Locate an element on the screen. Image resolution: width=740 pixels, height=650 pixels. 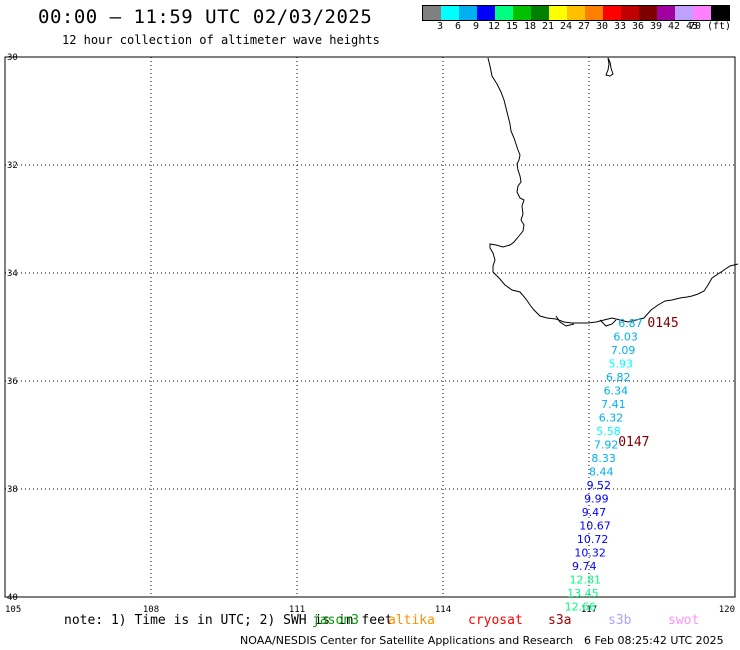
legend-label: 70 (ft) is located at coordinates (710, 26).